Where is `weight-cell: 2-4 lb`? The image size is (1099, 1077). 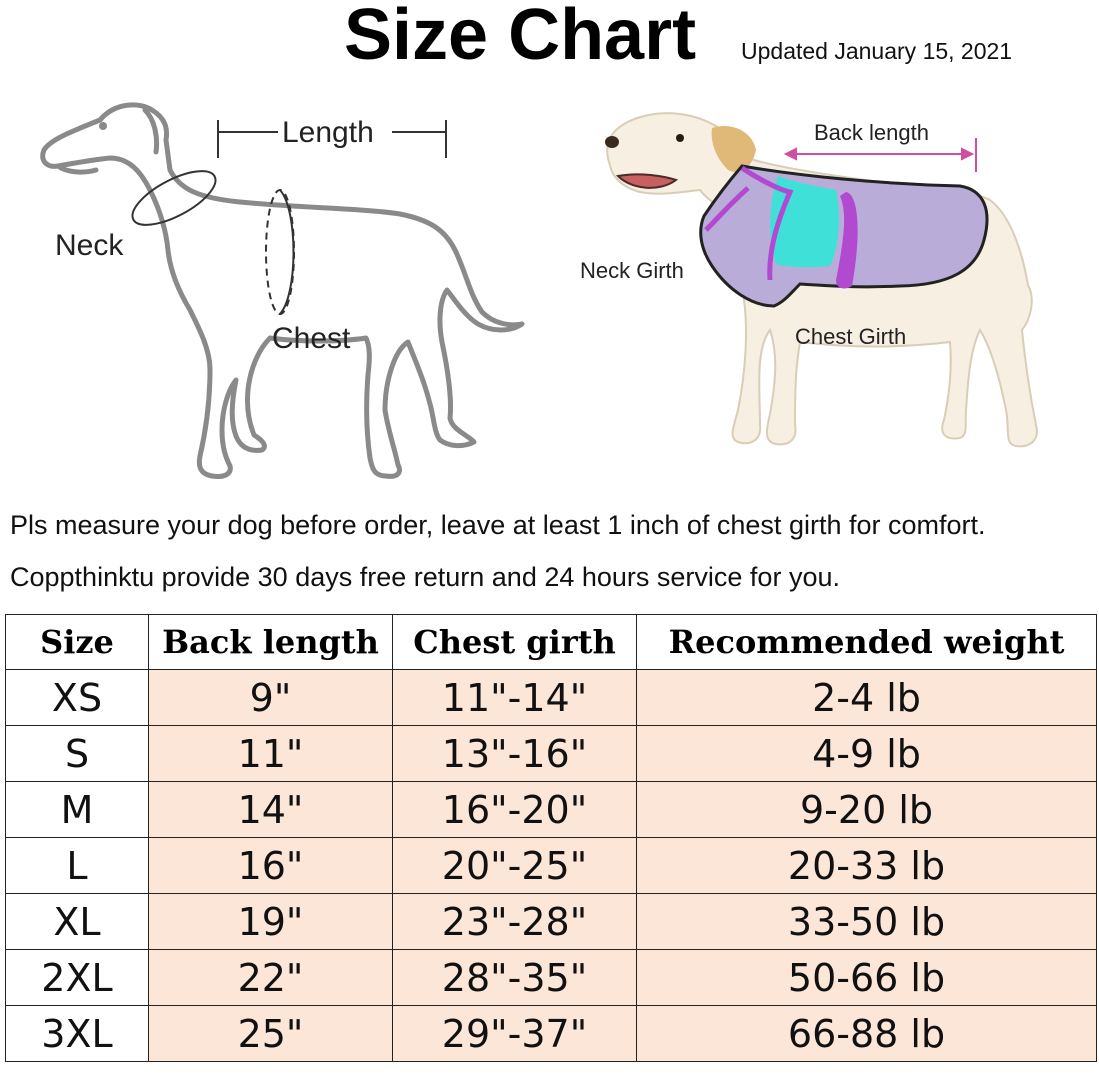 weight-cell: 2-4 lb is located at coordinates (866, 697).